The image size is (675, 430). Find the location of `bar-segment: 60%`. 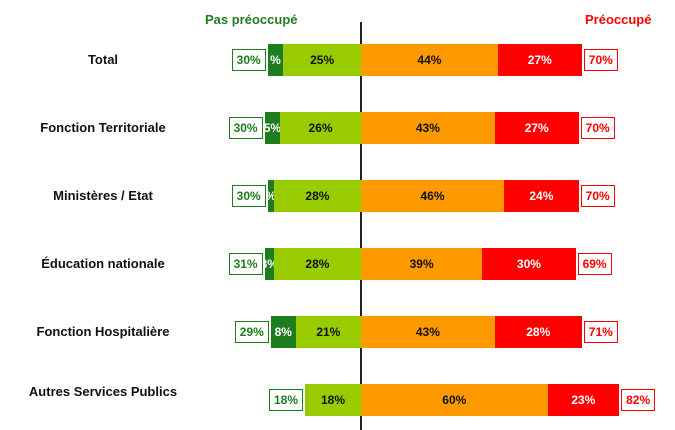

bar-segment: 60% is located at coordinates (454, 400).